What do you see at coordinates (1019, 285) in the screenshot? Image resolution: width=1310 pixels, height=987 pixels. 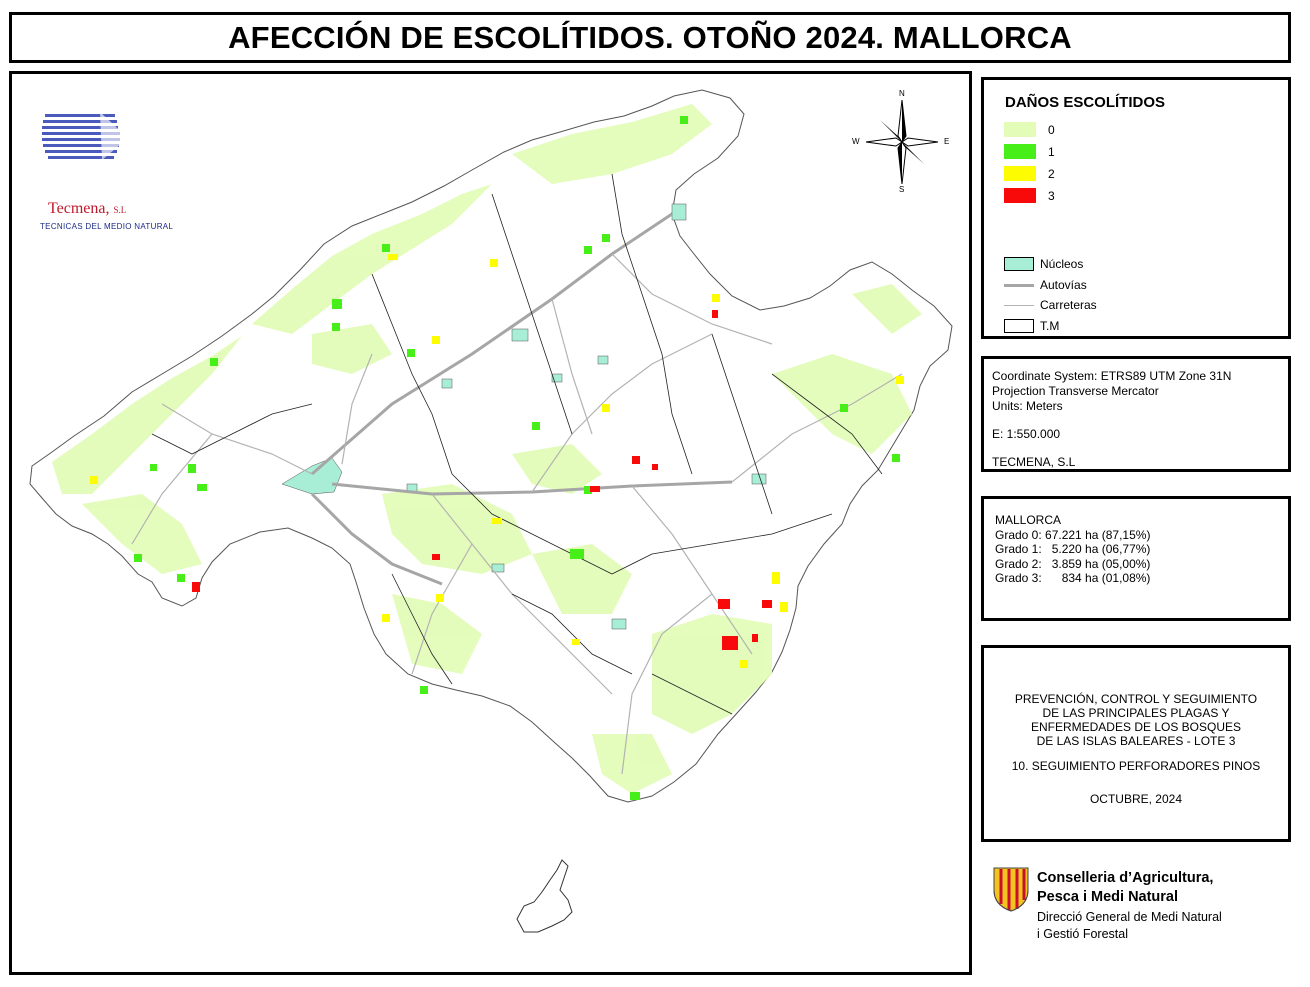 I see `swatch-autovias` at bounding box center [1019, 285].